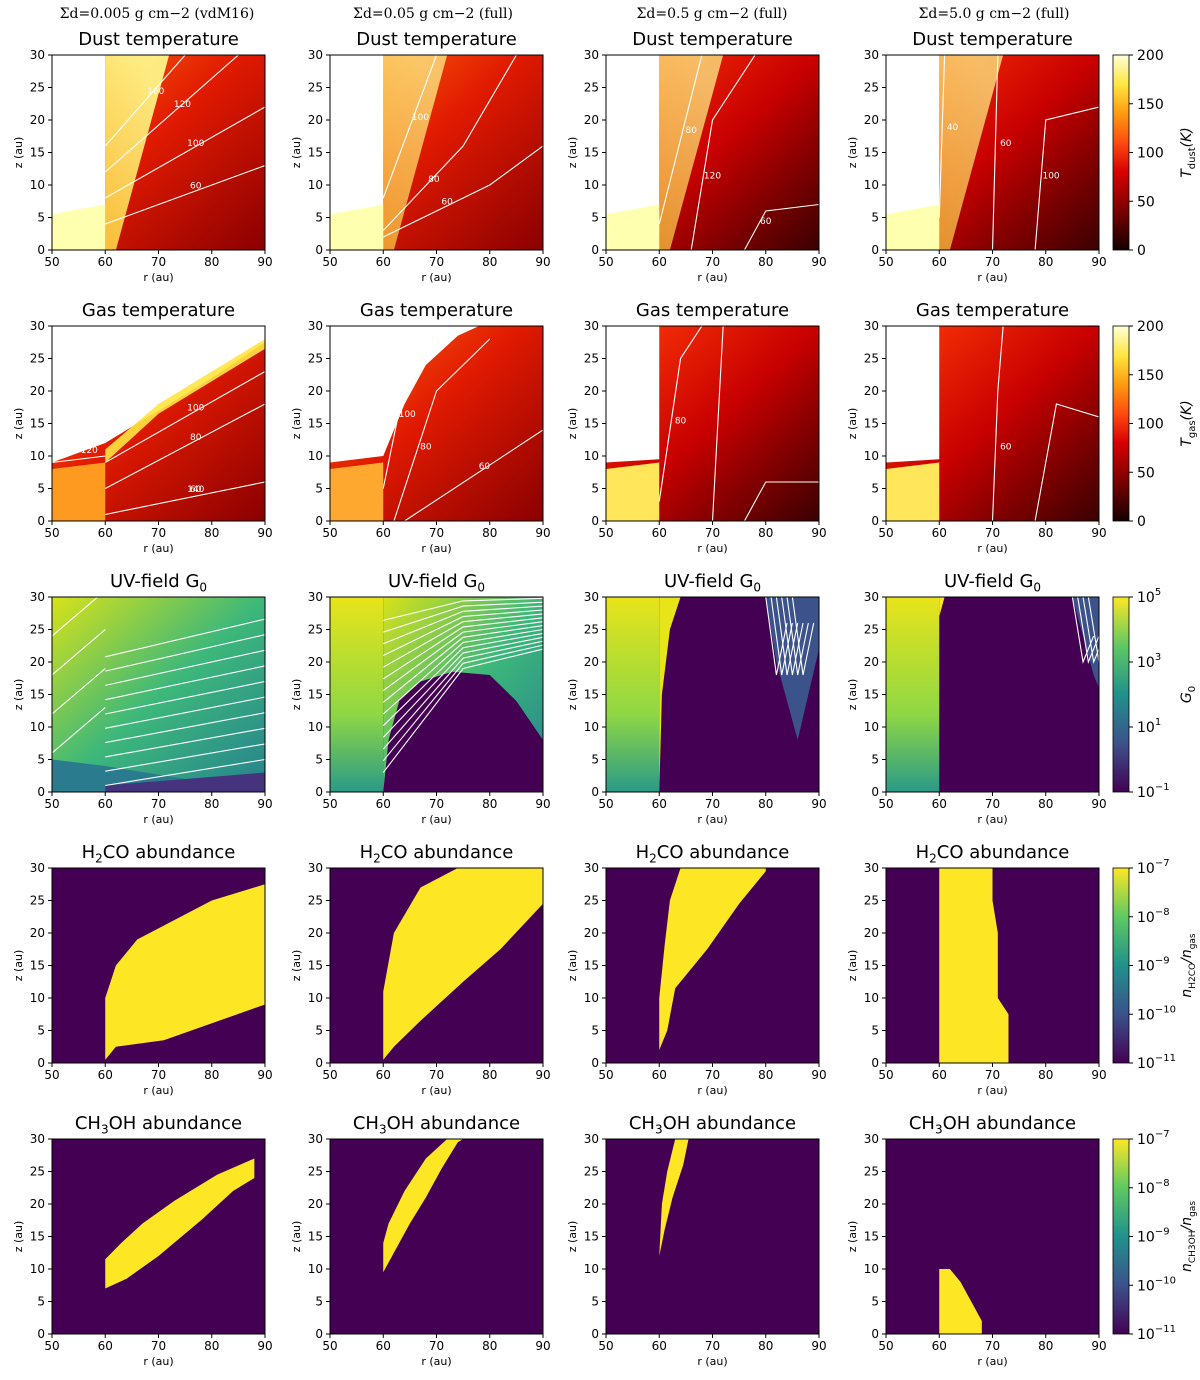  Describe the element at coordinates (1188, 694) in the screenshot. I see `colorbar-label: G0` at that location.